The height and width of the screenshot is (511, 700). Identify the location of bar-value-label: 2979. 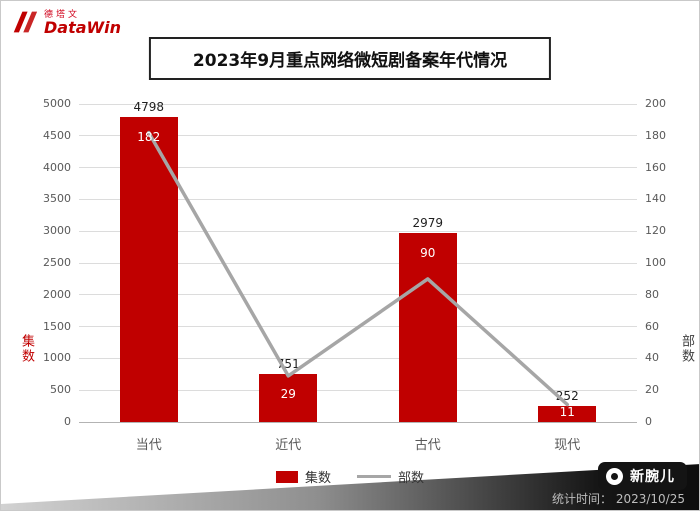
(428, 222).